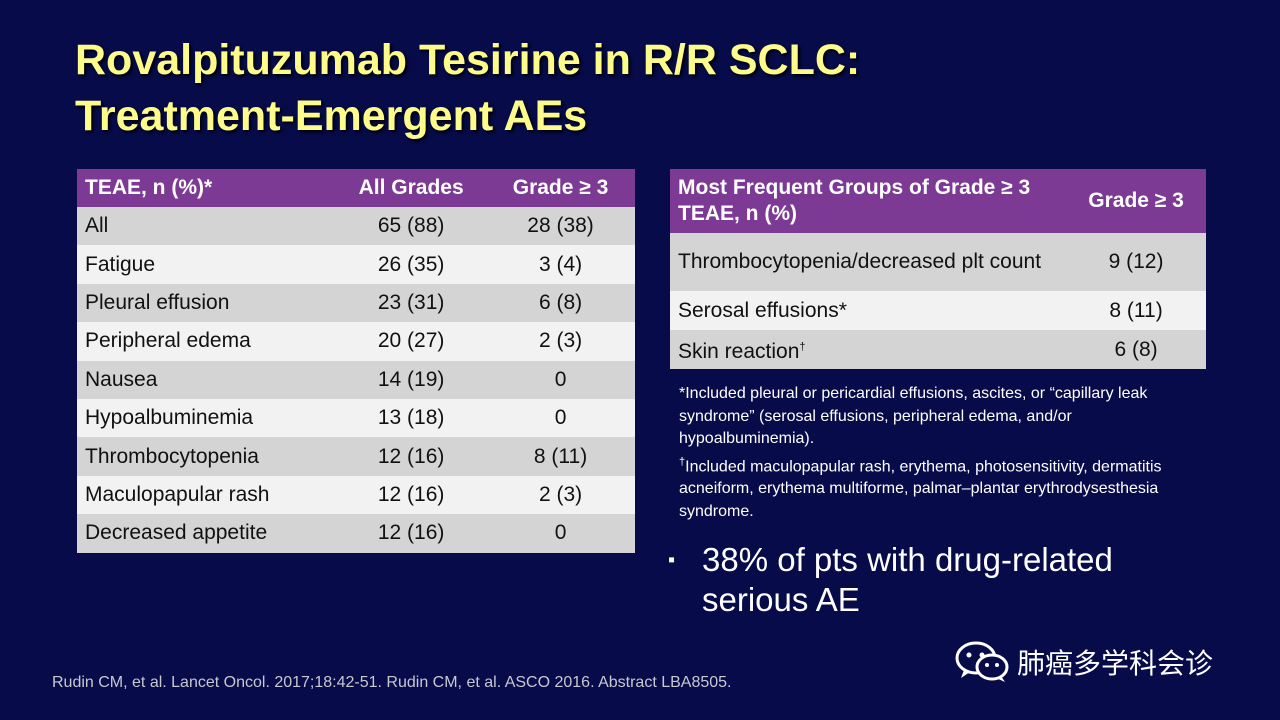  I want to click on table-row: Serosal effusions* 8 (11), so click(938, 310).